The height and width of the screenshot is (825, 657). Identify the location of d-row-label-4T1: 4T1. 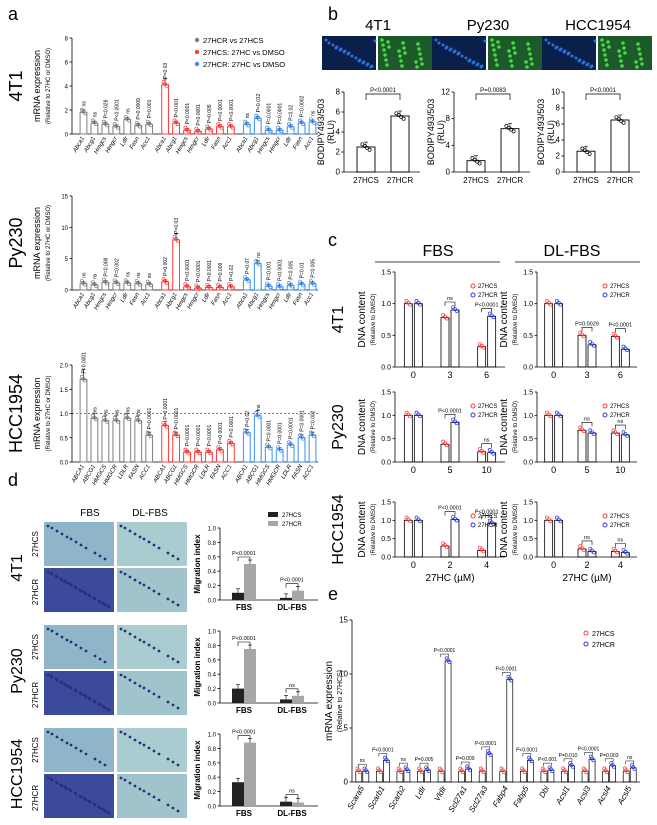
(17, 568).